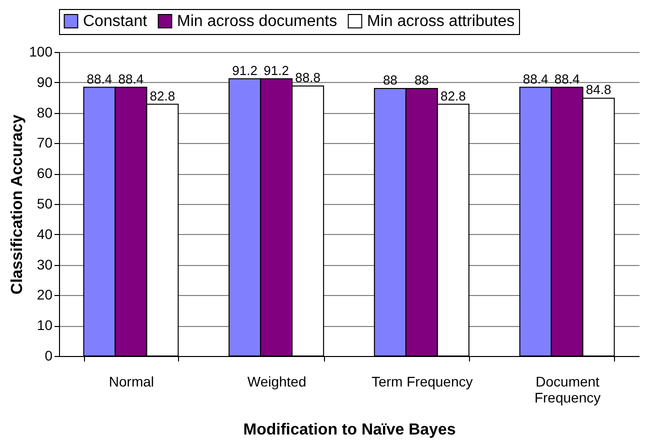 The image size is (649, 445). What do you see at coordinates (44, 234) in the screenshot?
I see `y-tick-label: 40` at bounding box center [44, 234].